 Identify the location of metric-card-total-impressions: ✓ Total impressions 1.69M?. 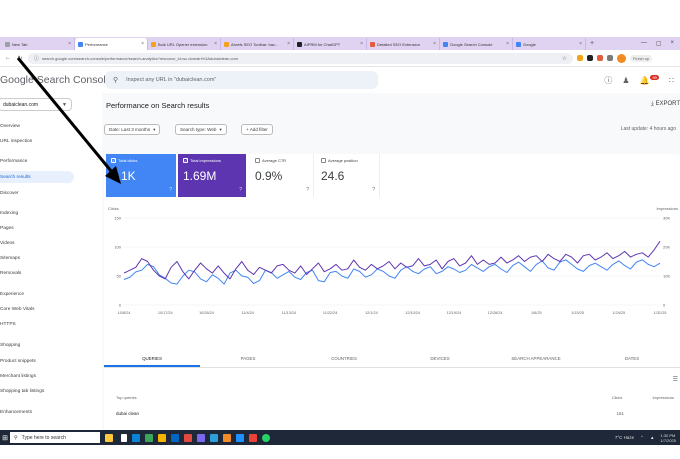
(212, 175).